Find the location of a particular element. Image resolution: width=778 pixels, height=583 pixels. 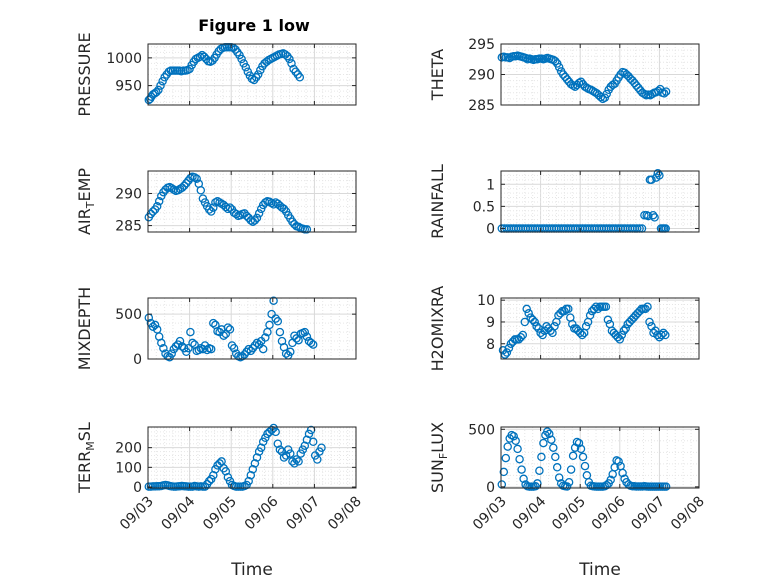

y-tick-label: 1000 is located at coordinates (124, 59).